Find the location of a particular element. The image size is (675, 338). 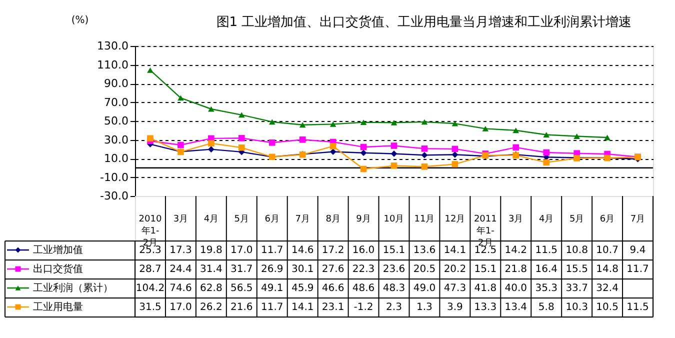

data-label: 11.5 is located at coordinates (546, 250).